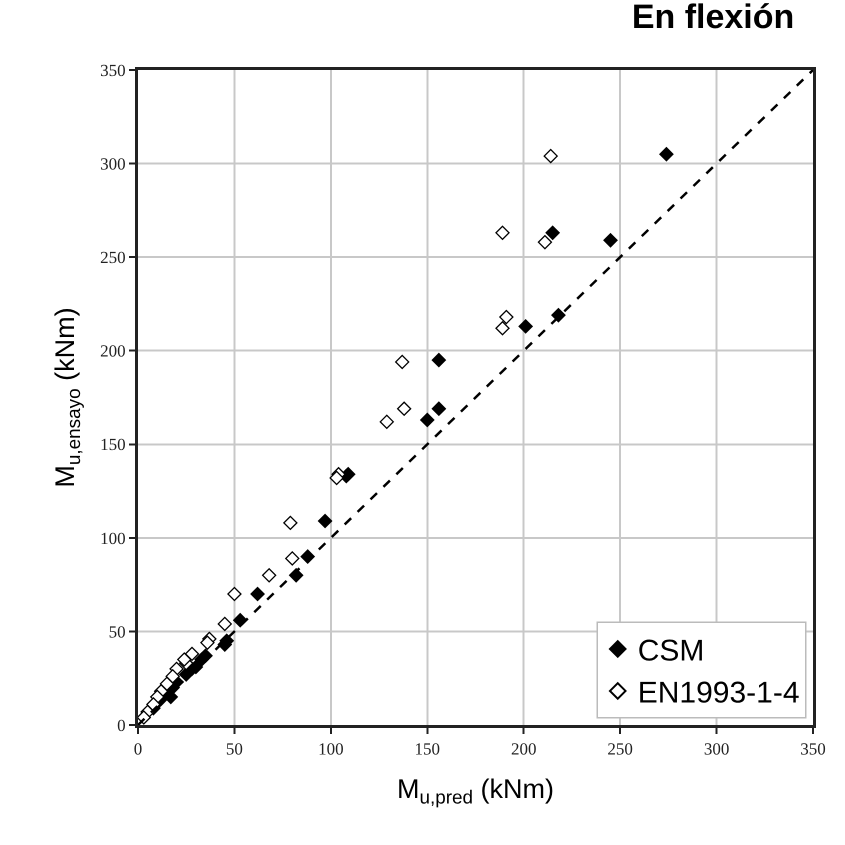 The width and height of the screenshot is (845, 845). I want to click on y-tick-label: 0, so click(121, 725).